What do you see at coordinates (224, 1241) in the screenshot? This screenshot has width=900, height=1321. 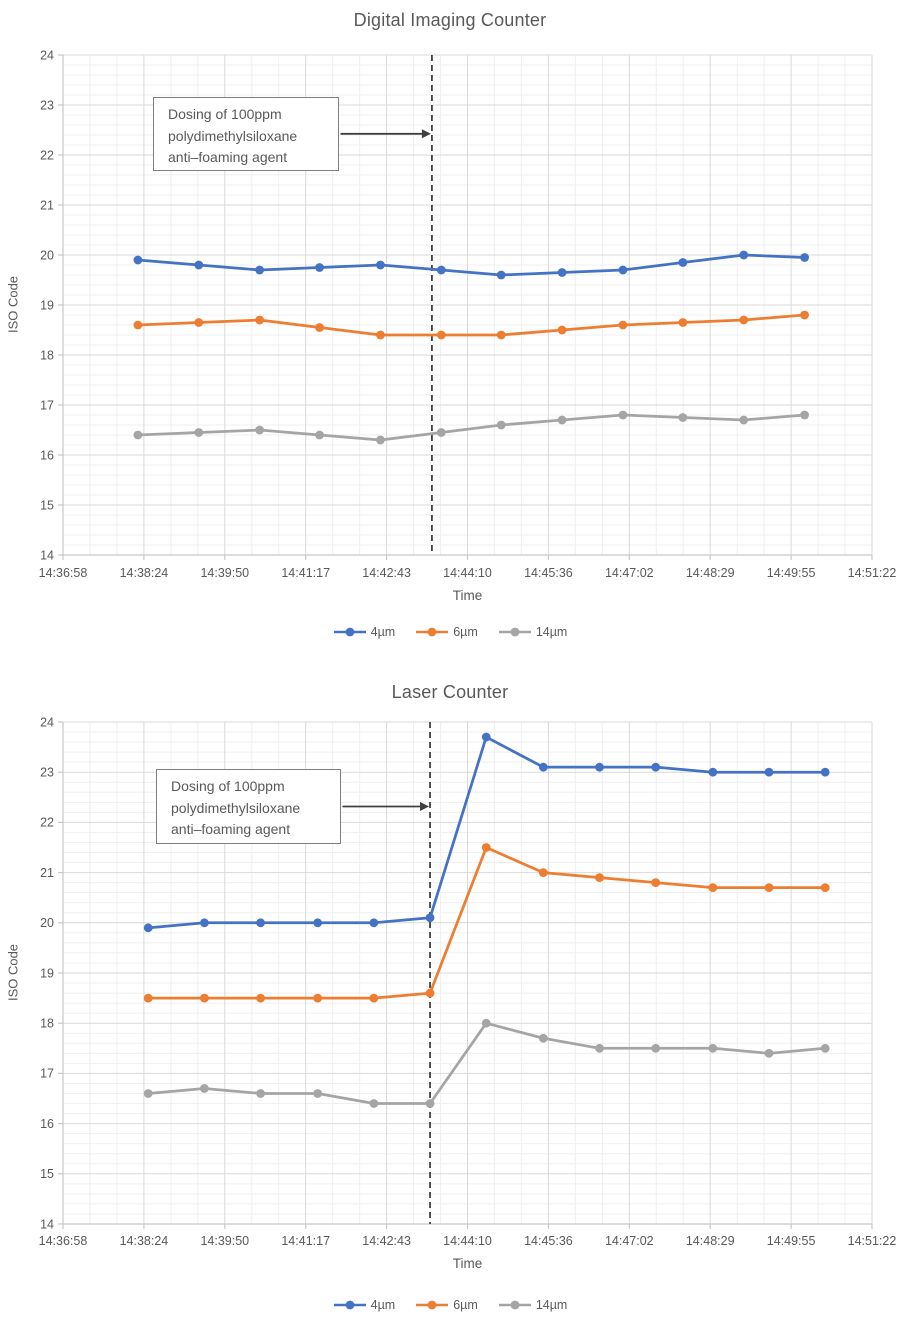 I see `x-tick-label: 14:39:50` at bounding box center [224, 1241].